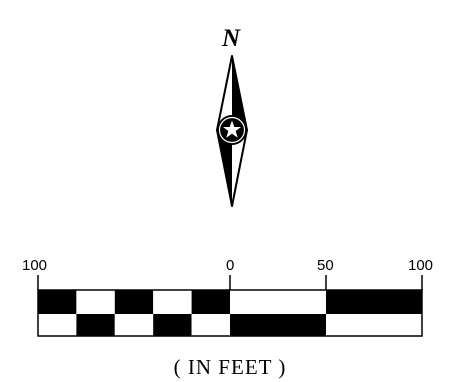 The width and height of the screenshot is (457, 382). I want to click on unit-label: ( IN FEET ), so click(230, 367).